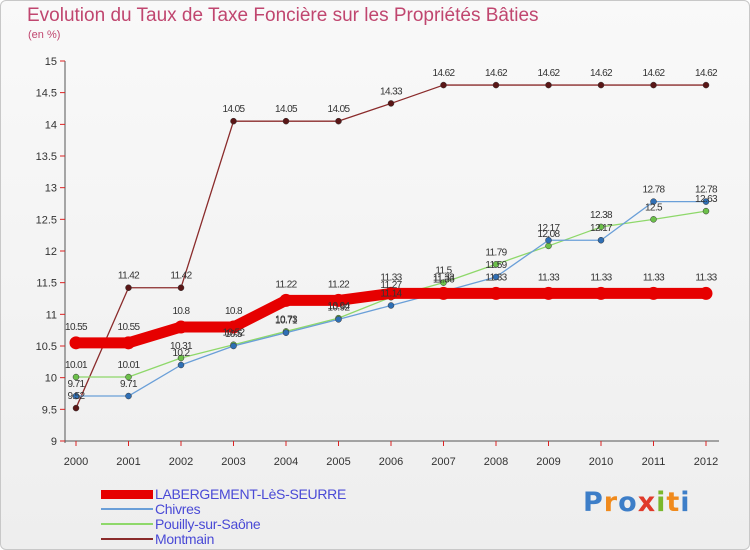 This screenshot has height=550, width=750. I want to click on y-tick-label: 9.5, so click(49, 410).